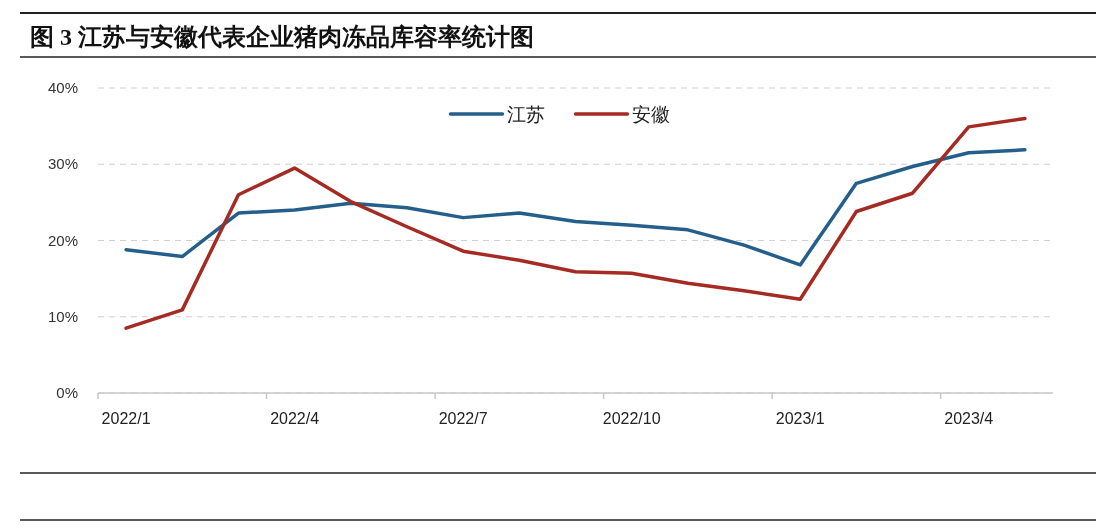  What do you see at coordinates (631, 418) in the screenshot?
I see `x-tick-label: 2022/10` at bounding box center [631, 418].